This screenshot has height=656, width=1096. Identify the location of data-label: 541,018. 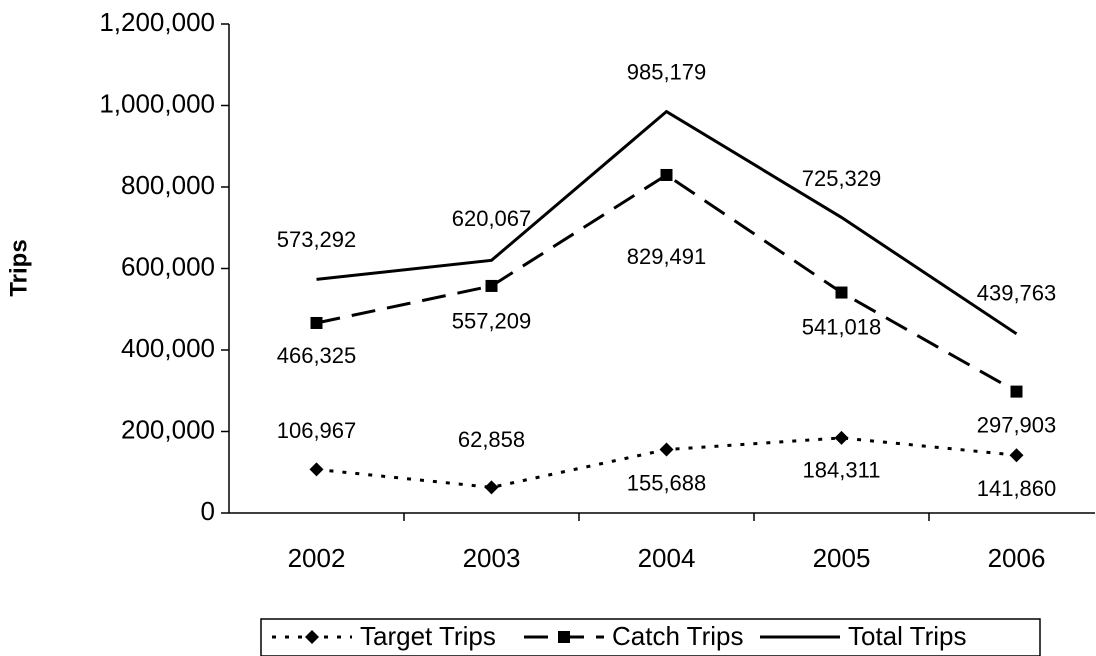
(842, 326).